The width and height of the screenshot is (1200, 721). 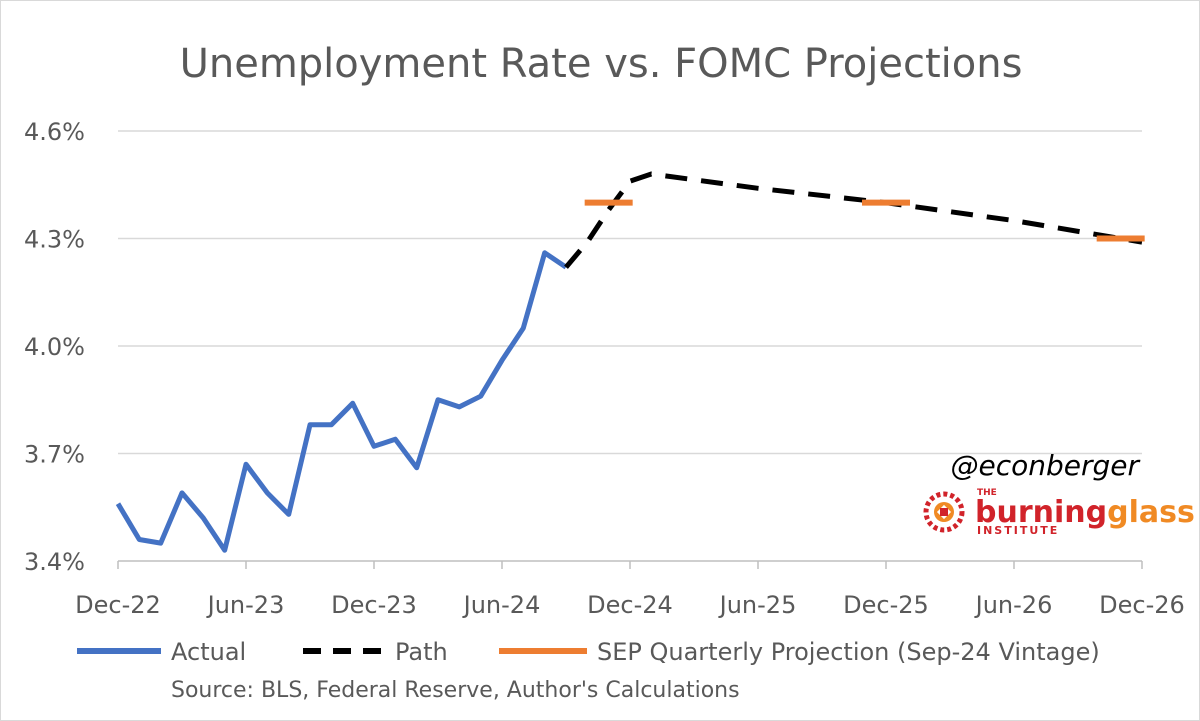 I want to click on legend-label-actual: Actual, so click(x=208, y=652).